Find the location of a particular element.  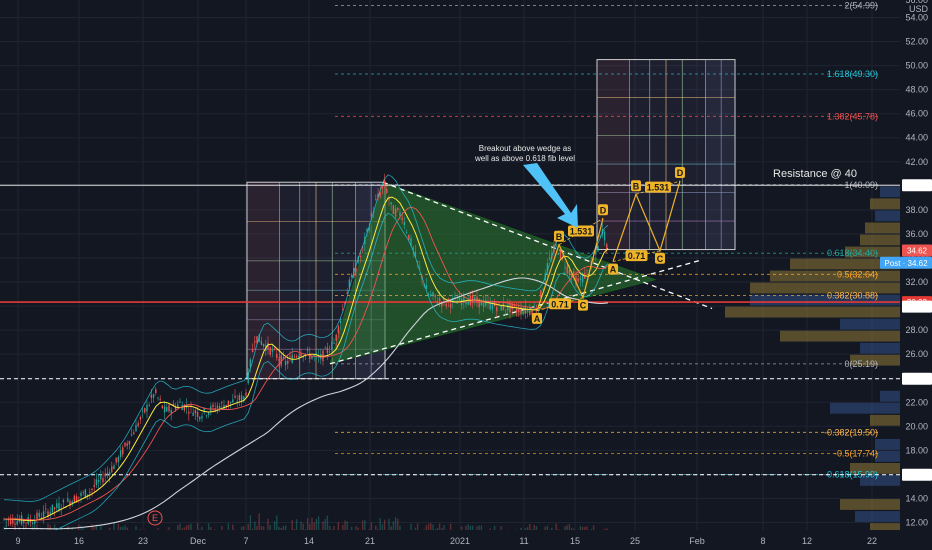

volume-profile is located at coordinates (812, 360).